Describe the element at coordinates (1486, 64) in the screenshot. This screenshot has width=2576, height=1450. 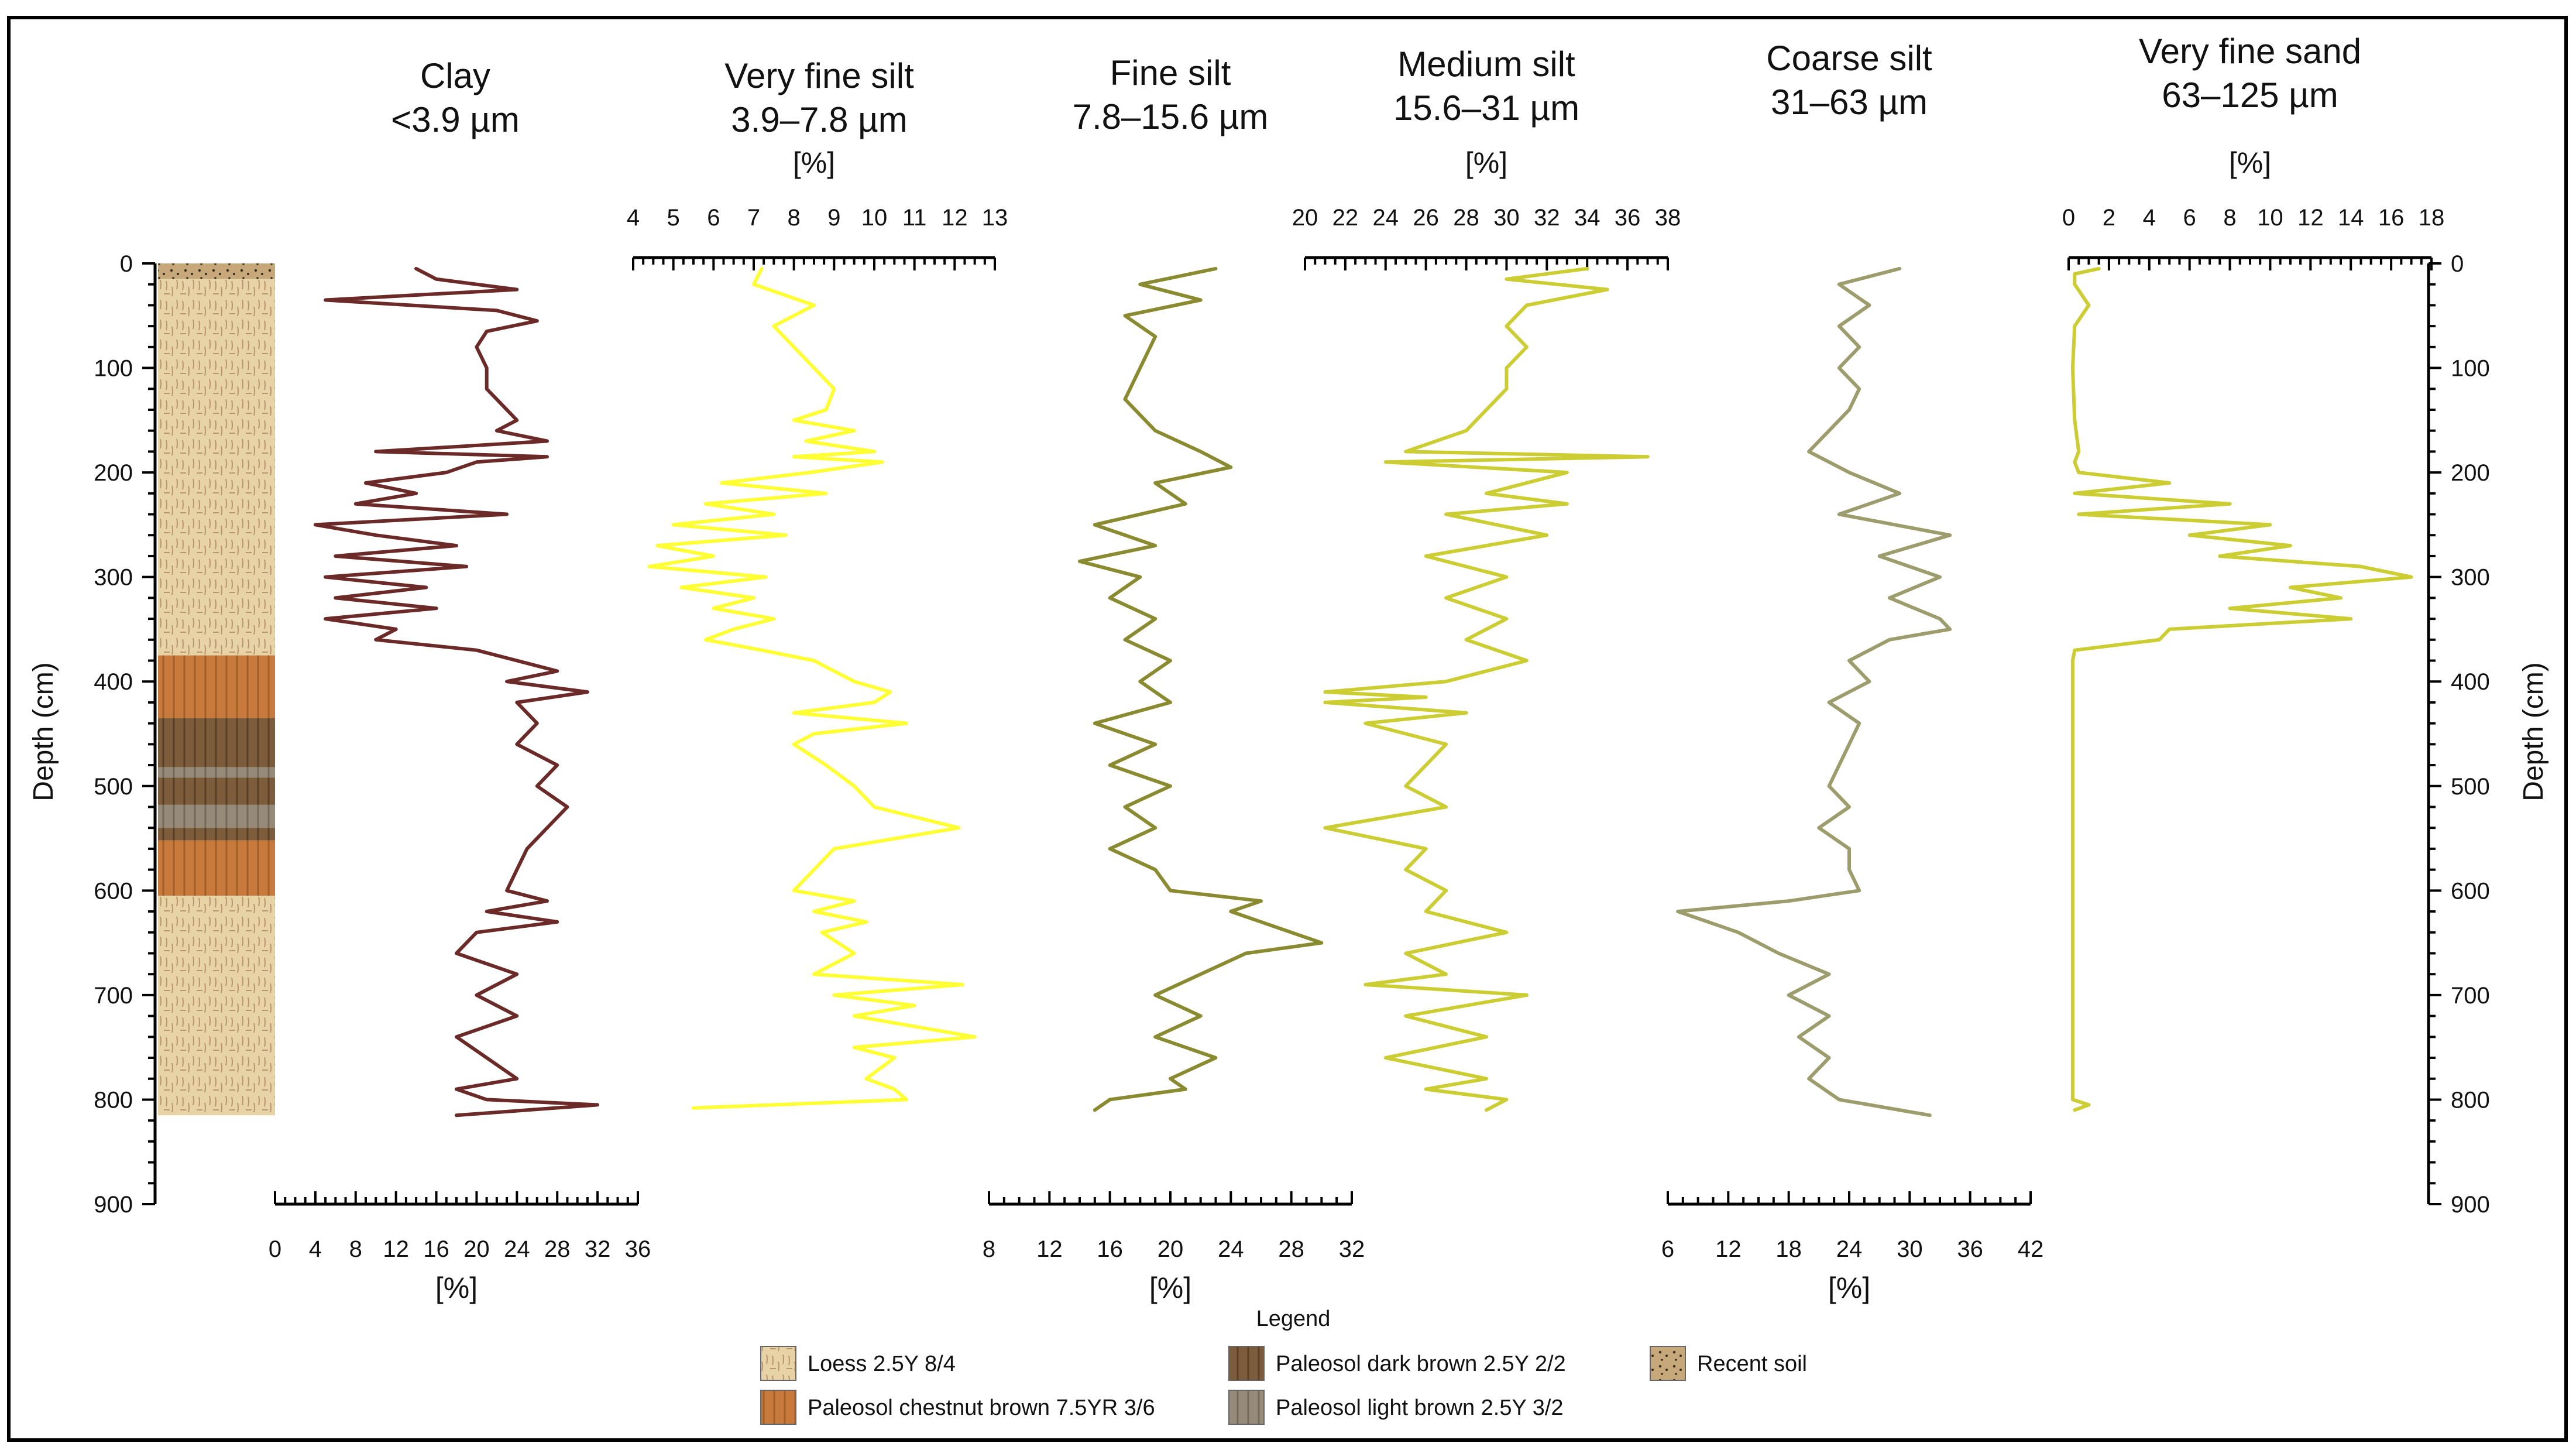
I see `panel-title: Medium silt` at that location.